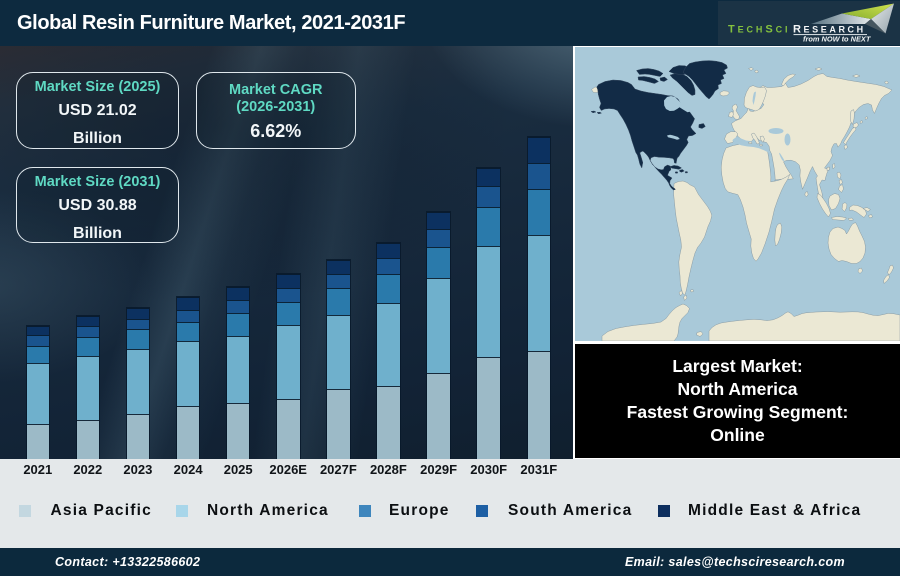 This screenshot has width=900, height=576. I want to click on svg-text: TECHSCI, so click(759, 29).